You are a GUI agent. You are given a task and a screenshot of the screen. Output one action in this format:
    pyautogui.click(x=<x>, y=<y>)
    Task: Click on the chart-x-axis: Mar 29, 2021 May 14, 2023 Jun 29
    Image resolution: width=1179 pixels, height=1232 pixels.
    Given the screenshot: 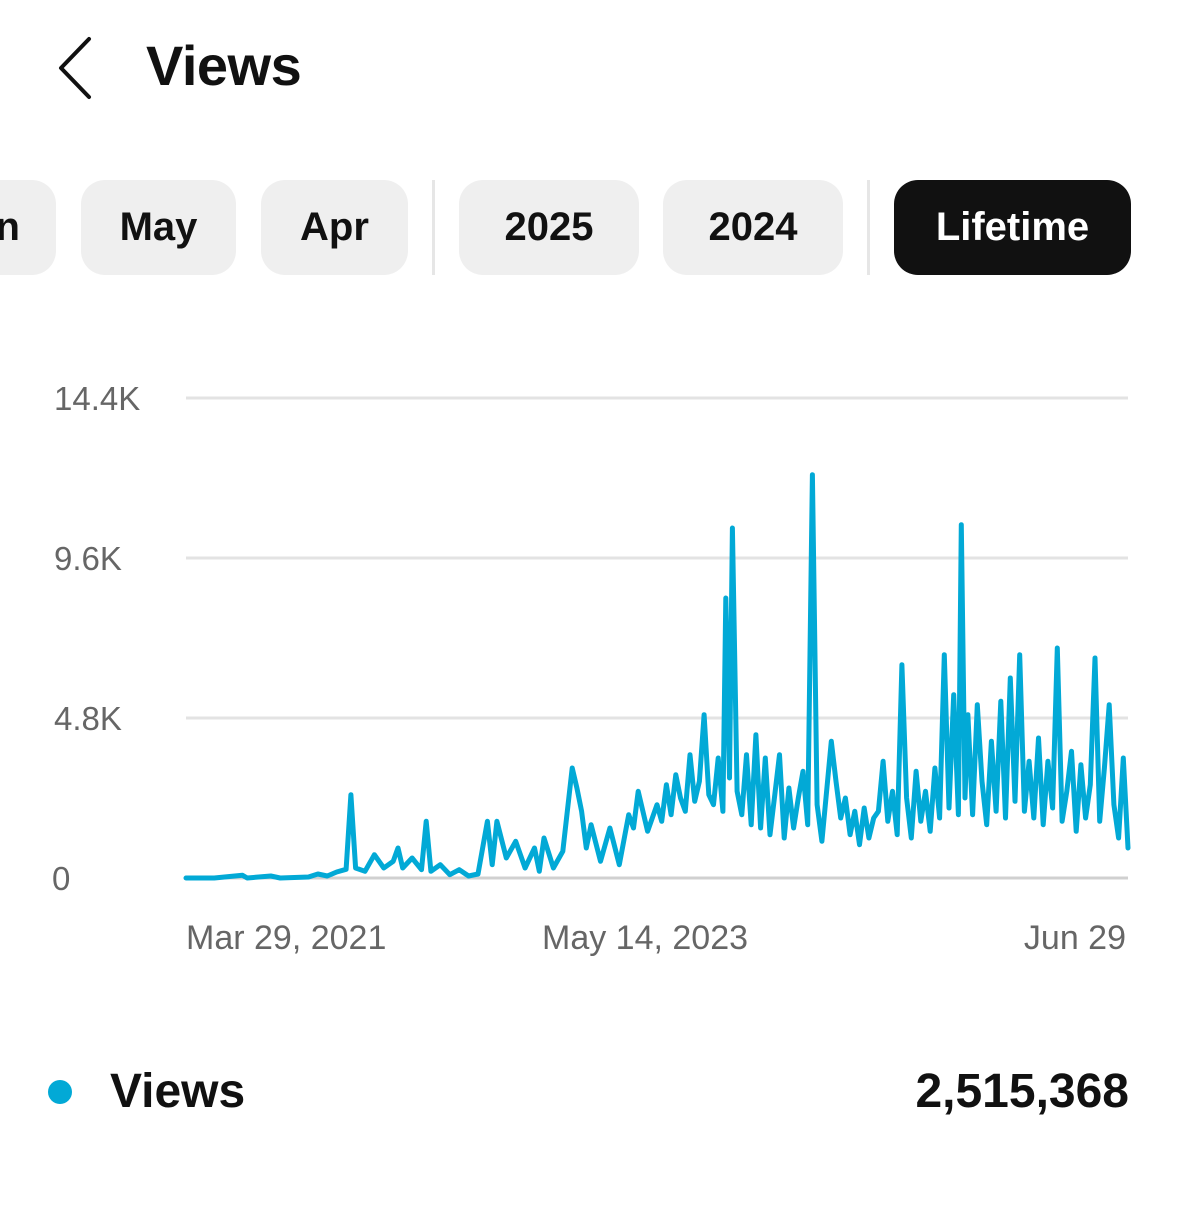 What is the action you would take?
    pyautogui.click(x=656, y=938)
    